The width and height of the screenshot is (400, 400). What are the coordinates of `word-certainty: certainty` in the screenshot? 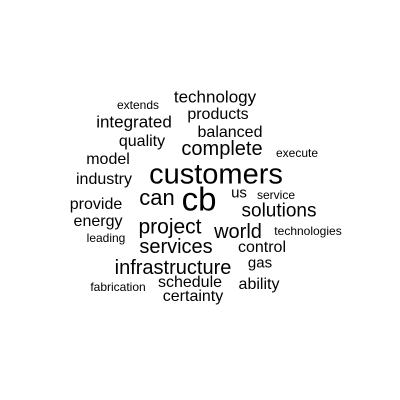 It's located at (193, 296).